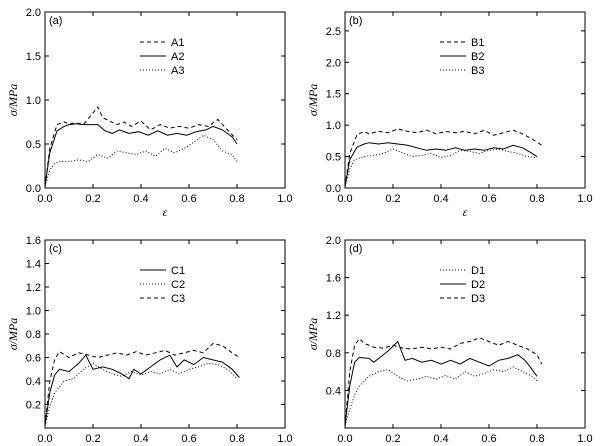 Image resolution: width=609 pixels, height=446 pixels. I want to click on series-line-B2, so click(441, 164).